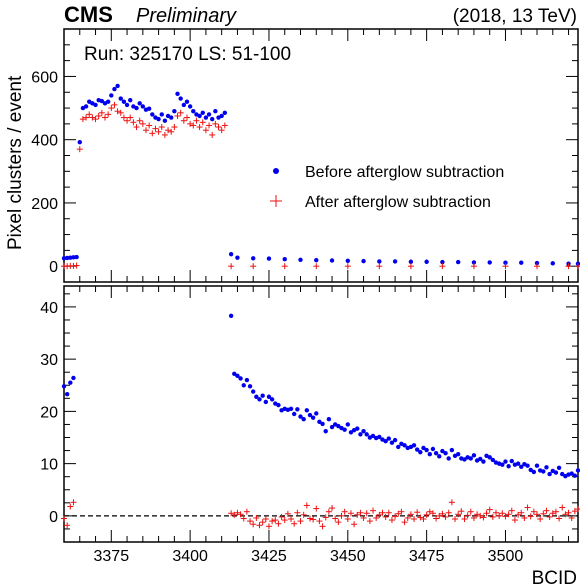  Describe the element at coordinates (404, 172) in the screenshot. I see `legend-before-label: Before afterglow subtraction` at that location.